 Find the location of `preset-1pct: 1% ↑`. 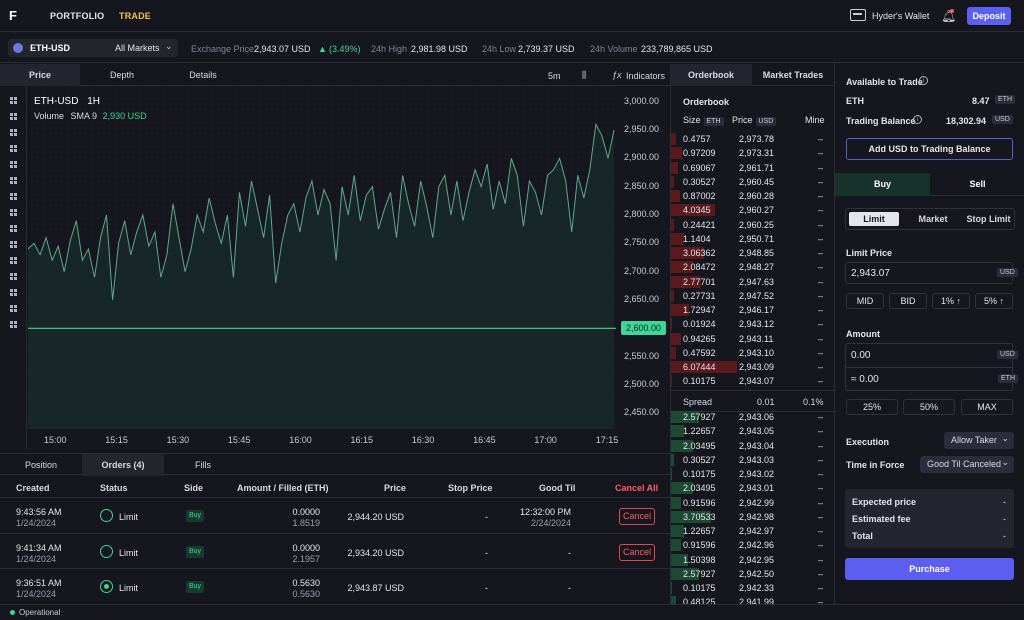

preset-1pct: 1% ↑ is located at coordinates (951, 301).